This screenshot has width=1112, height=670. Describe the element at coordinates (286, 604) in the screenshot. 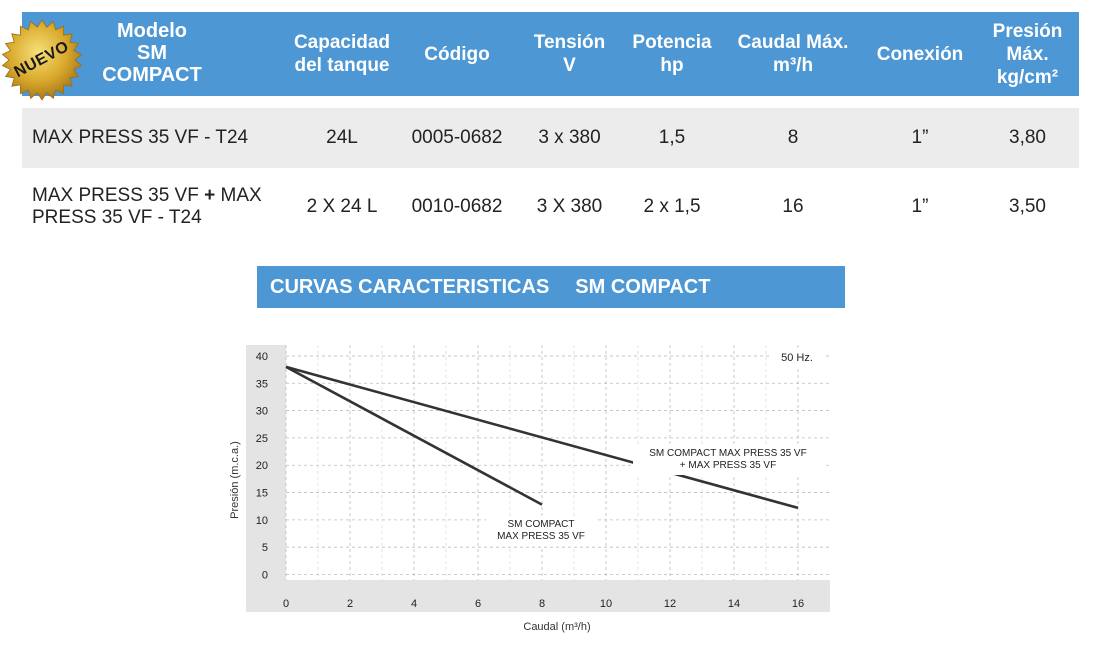

I see `x-tick-label: 0` at that location.